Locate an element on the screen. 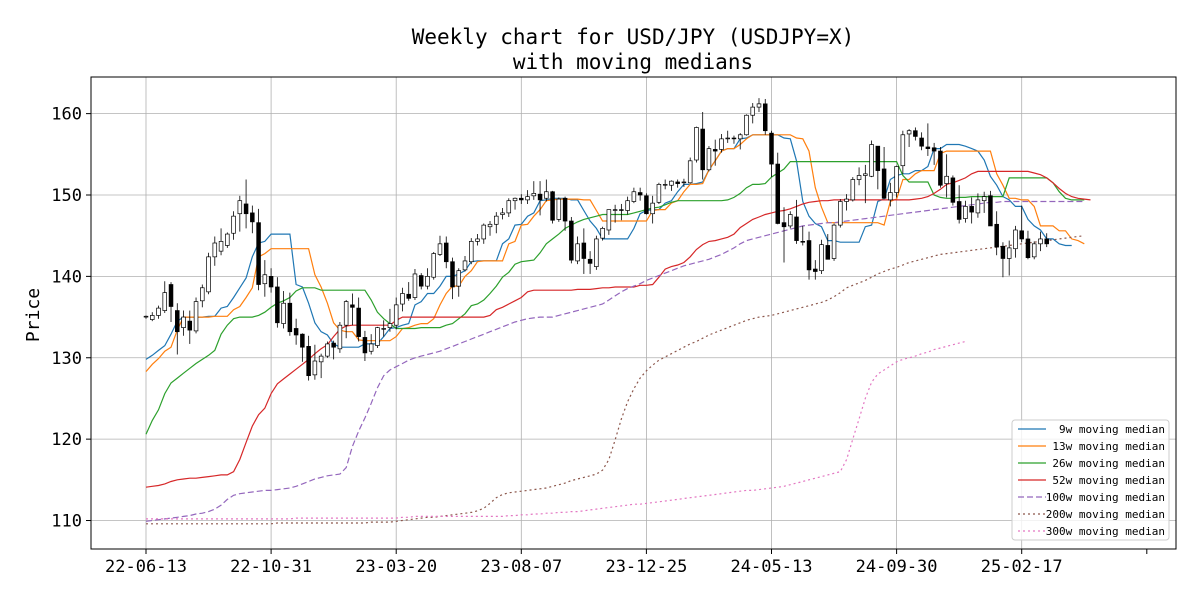 This screenshot has width=1200, height=600. y-tick-label: 130 is located at coordinates (66, 359).